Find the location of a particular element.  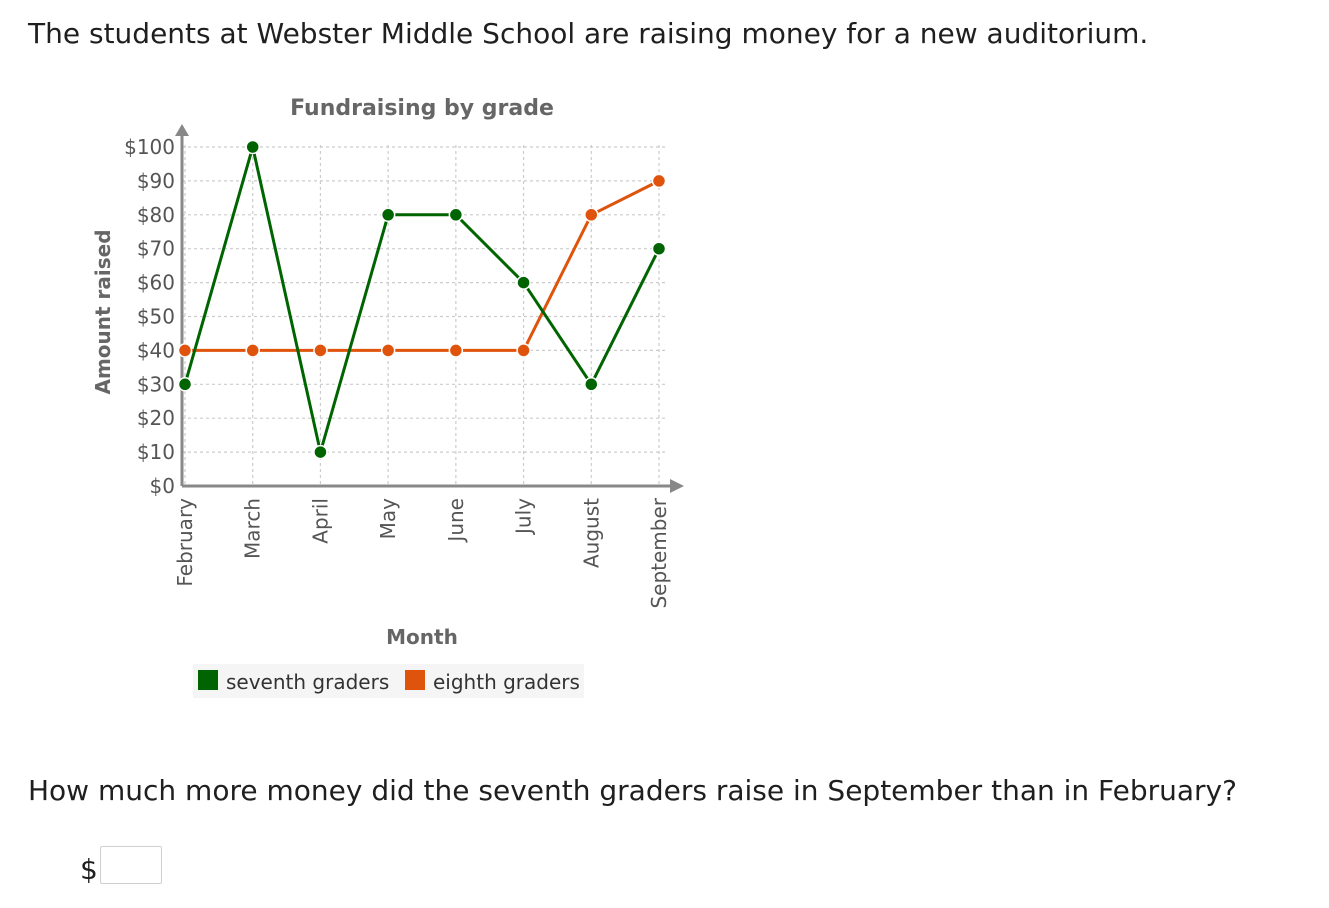

series-line-seventh-graders is located at coordinates (422, 299).